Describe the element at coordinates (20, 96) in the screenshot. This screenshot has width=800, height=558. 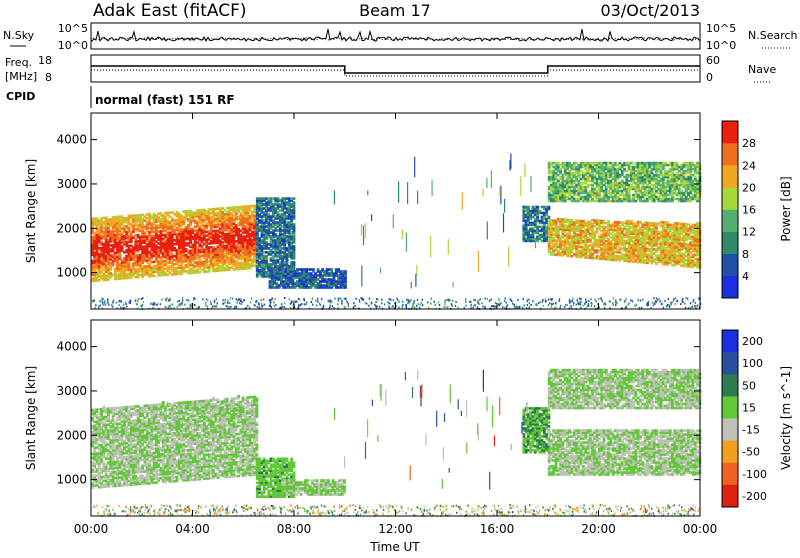
I see `cpid-label: CPID` at that location.